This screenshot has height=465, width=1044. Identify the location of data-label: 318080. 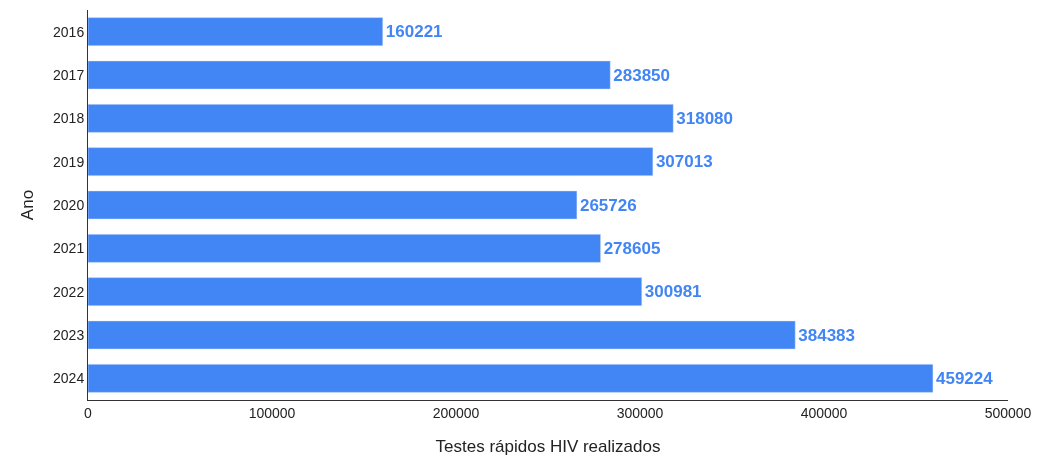
(704, 118).